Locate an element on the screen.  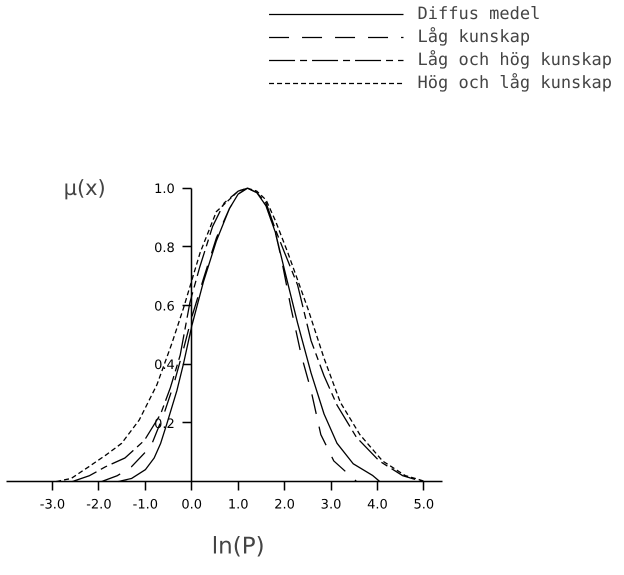
x-tick-label: -2.0 is located at coordinates (99, 504).